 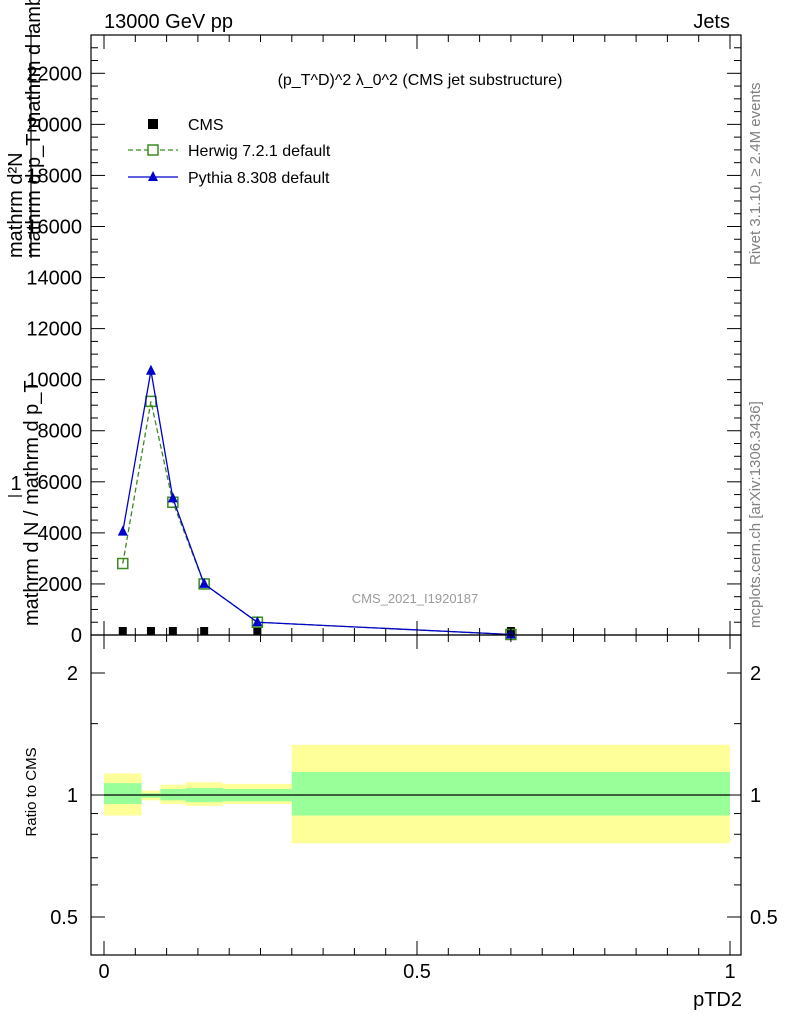 What do you see at coordinates (755, 796) in the screenshot?
I see `ratio-ytick-label-right: 1` at bounding box center [755, 796].